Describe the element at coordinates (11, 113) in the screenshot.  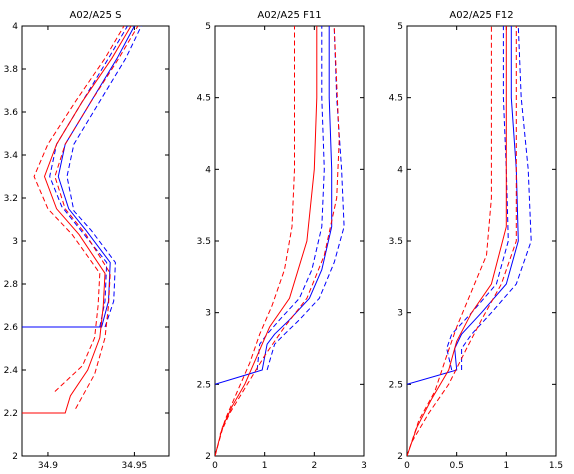
I see `y-tick-label: 3.6` at that location.